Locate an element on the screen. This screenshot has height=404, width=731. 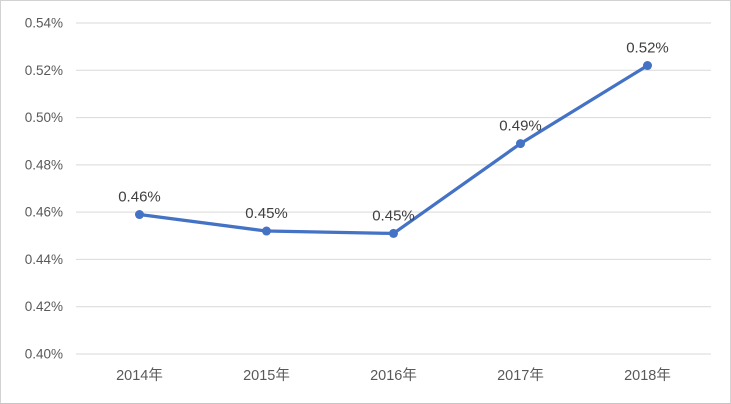
y-tick-label: 0.40% is located at coordinates (44, 354).